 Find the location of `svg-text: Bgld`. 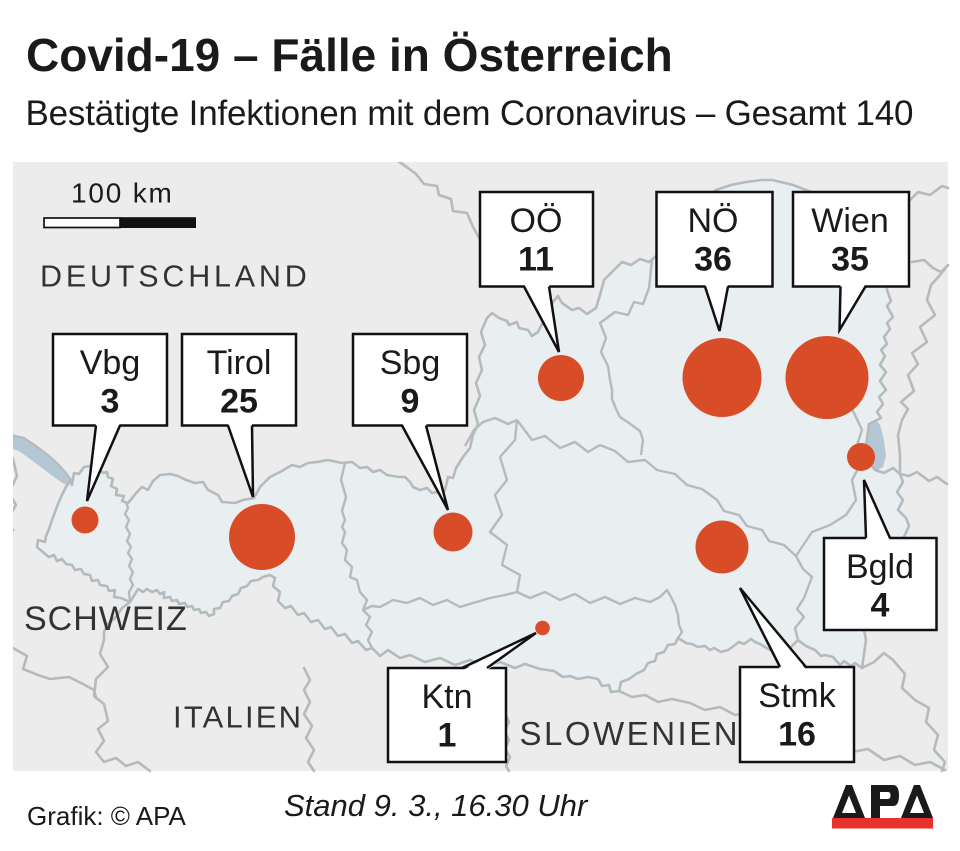

svg-text: Bgld is located at coordinates (880, 567).